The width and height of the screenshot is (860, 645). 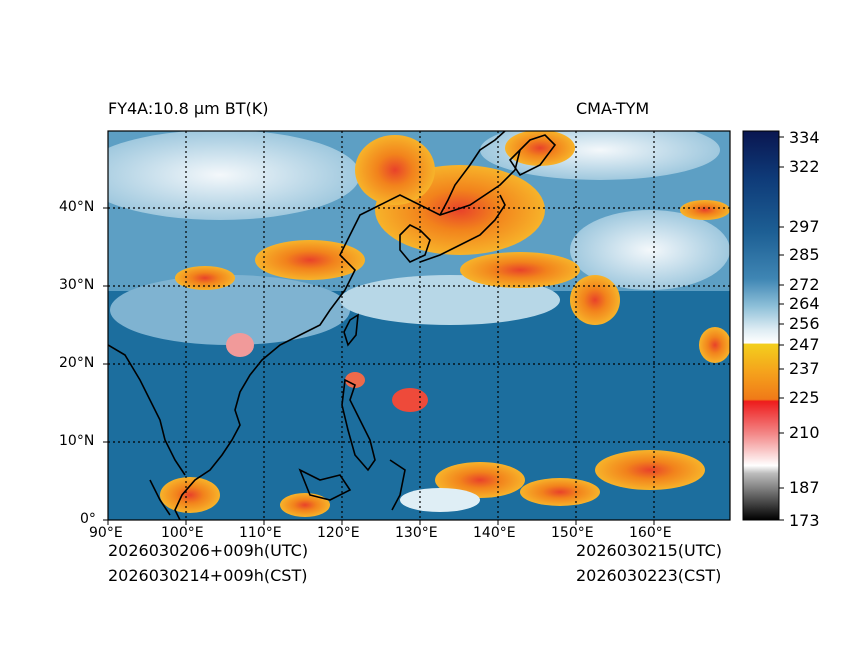 What do you see at coordinates (804, 303) in the screenshot?
I see `cbar-tick-264: 264` at bounding box center [804, 303].